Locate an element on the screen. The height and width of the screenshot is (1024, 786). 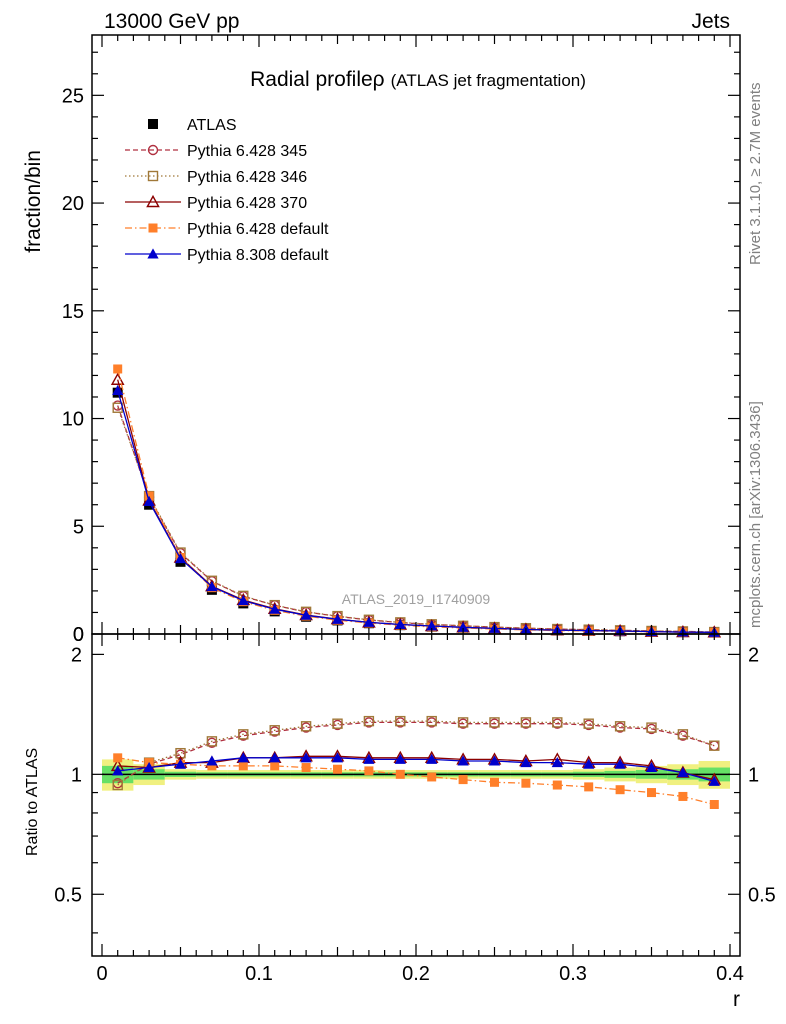
chart-subtitle: (ATLAS jet fragmentation) is located at coordinates (488, 80).